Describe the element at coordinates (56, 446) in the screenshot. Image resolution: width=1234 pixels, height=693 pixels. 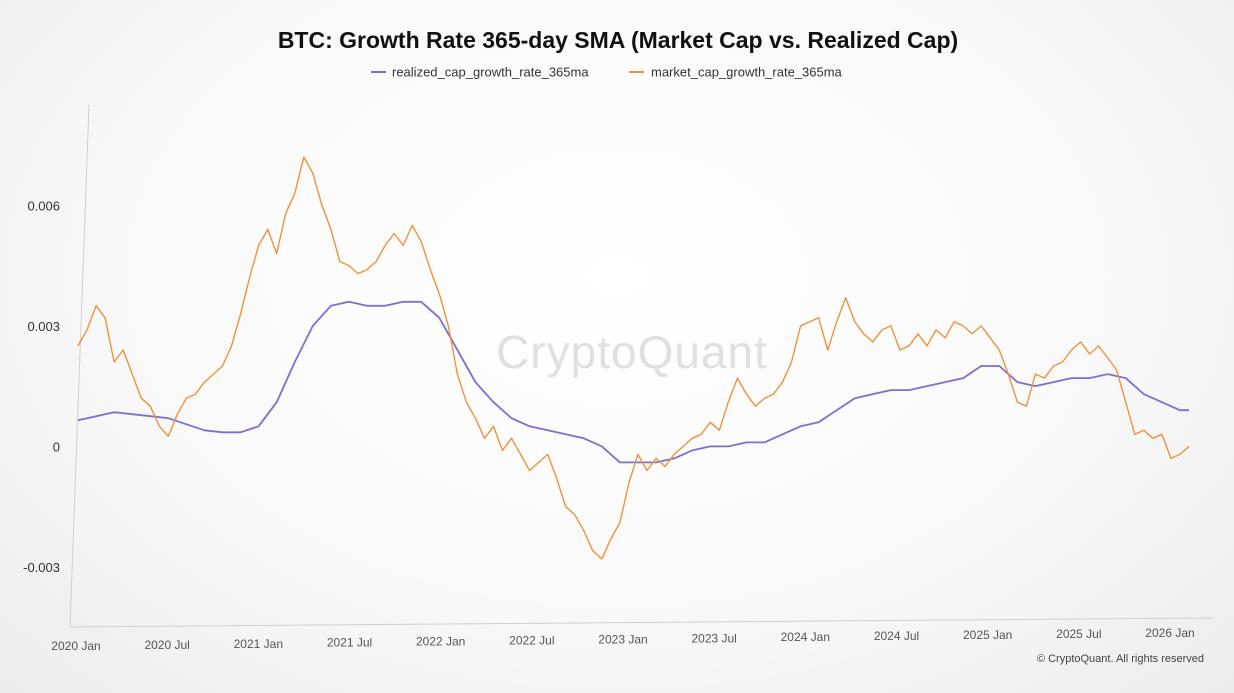
I see `y-tick-label: 0` at that location.